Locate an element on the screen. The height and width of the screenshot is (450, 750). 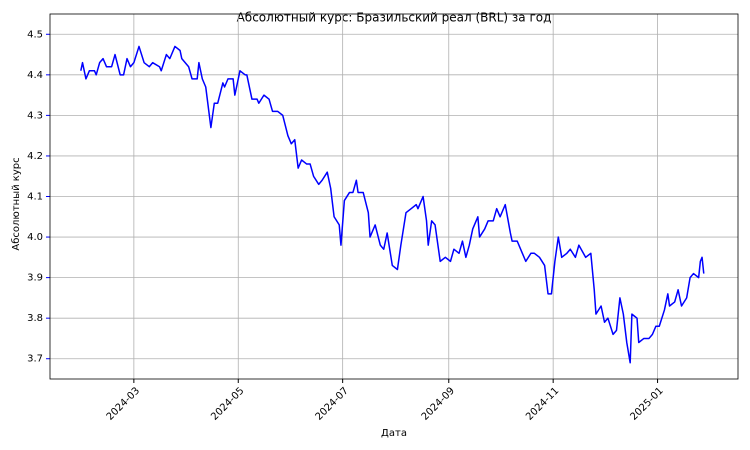
y-tick-label: 3.9 is located at coordinates (35, 278).